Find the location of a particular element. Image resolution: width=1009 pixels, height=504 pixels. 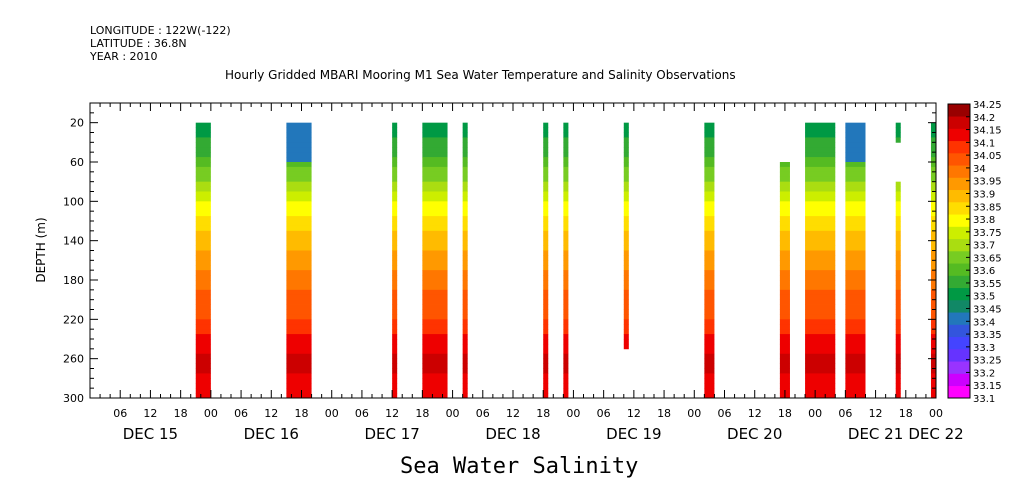

x-tick-label: 12 is located at coordinates (634, 413).